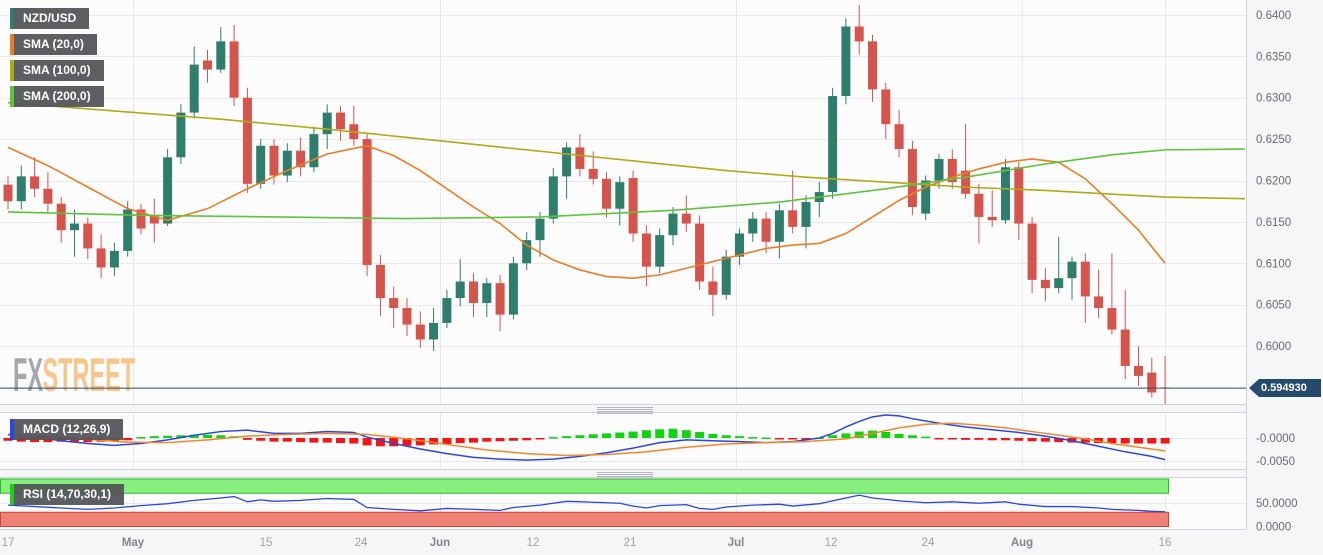 The image size is (1323, 555). What do you see at coordinates (1275, 439) in the screenshot?
I see `svg-text: -0.0000` at bounding box center [1275, 439].